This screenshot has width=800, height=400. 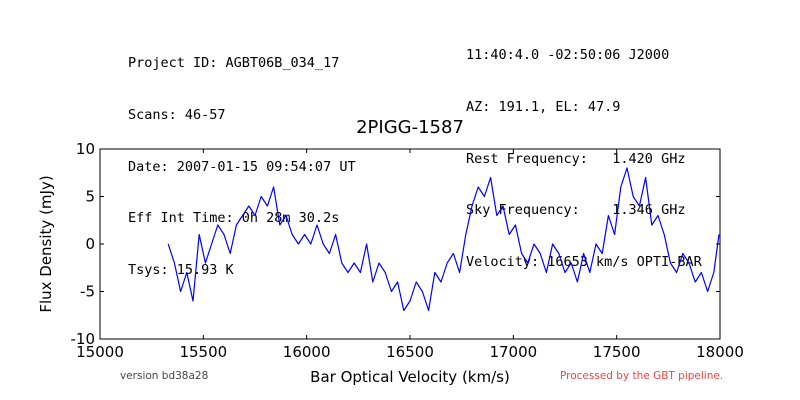 I want to click on chart-title: 2PIGG-1587, so click(x=410, y=127).